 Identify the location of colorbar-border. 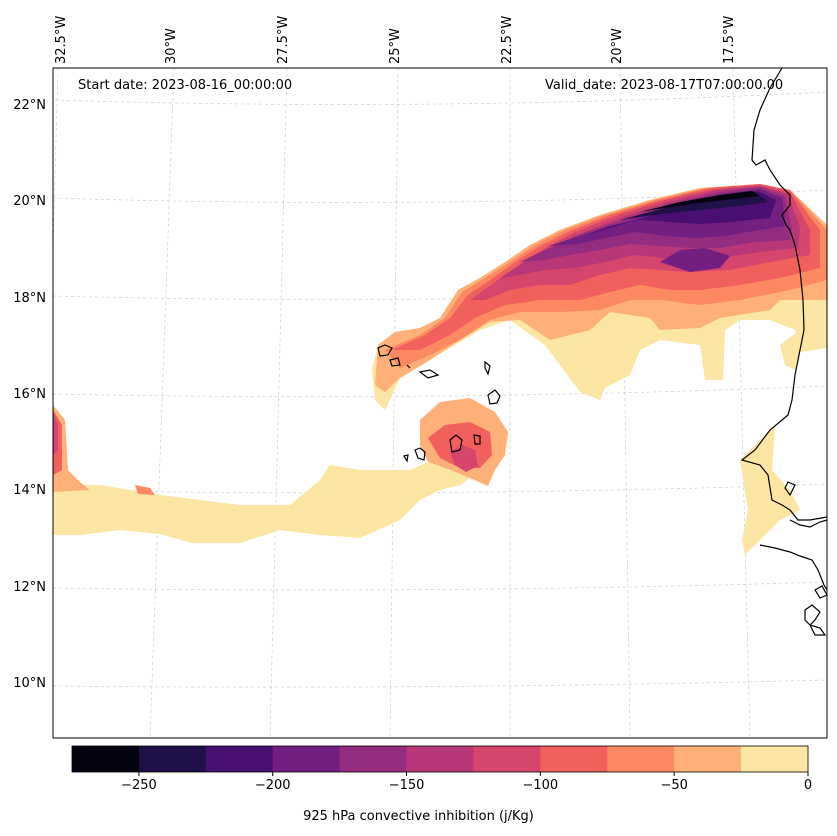
(440, 759).